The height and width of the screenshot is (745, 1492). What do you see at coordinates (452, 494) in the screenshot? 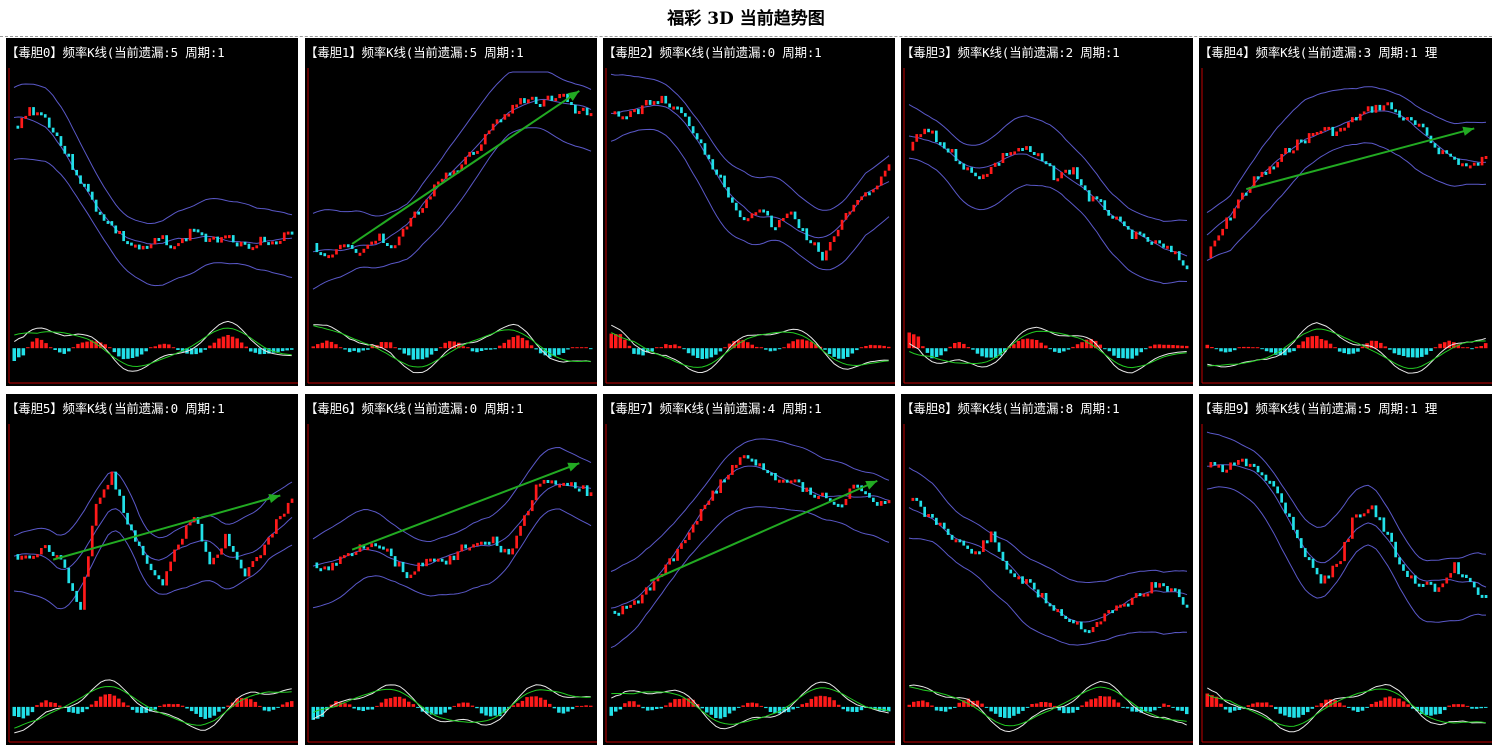
I see `band-upper` at bounding box center [452, 494].